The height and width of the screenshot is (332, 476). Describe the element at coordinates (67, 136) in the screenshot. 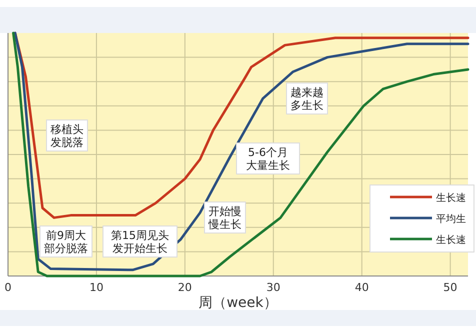

I see `annotation: 移植头发脱落` at that location.